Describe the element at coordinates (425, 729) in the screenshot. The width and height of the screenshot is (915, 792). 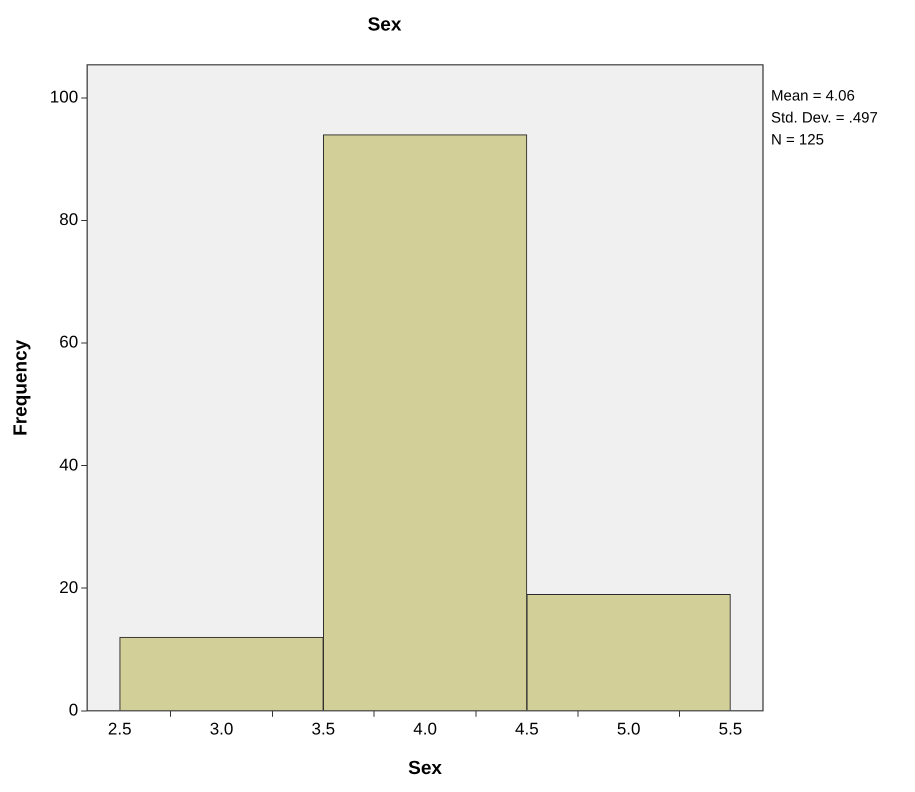
I see `x-tick-label: 4.0` at that location.